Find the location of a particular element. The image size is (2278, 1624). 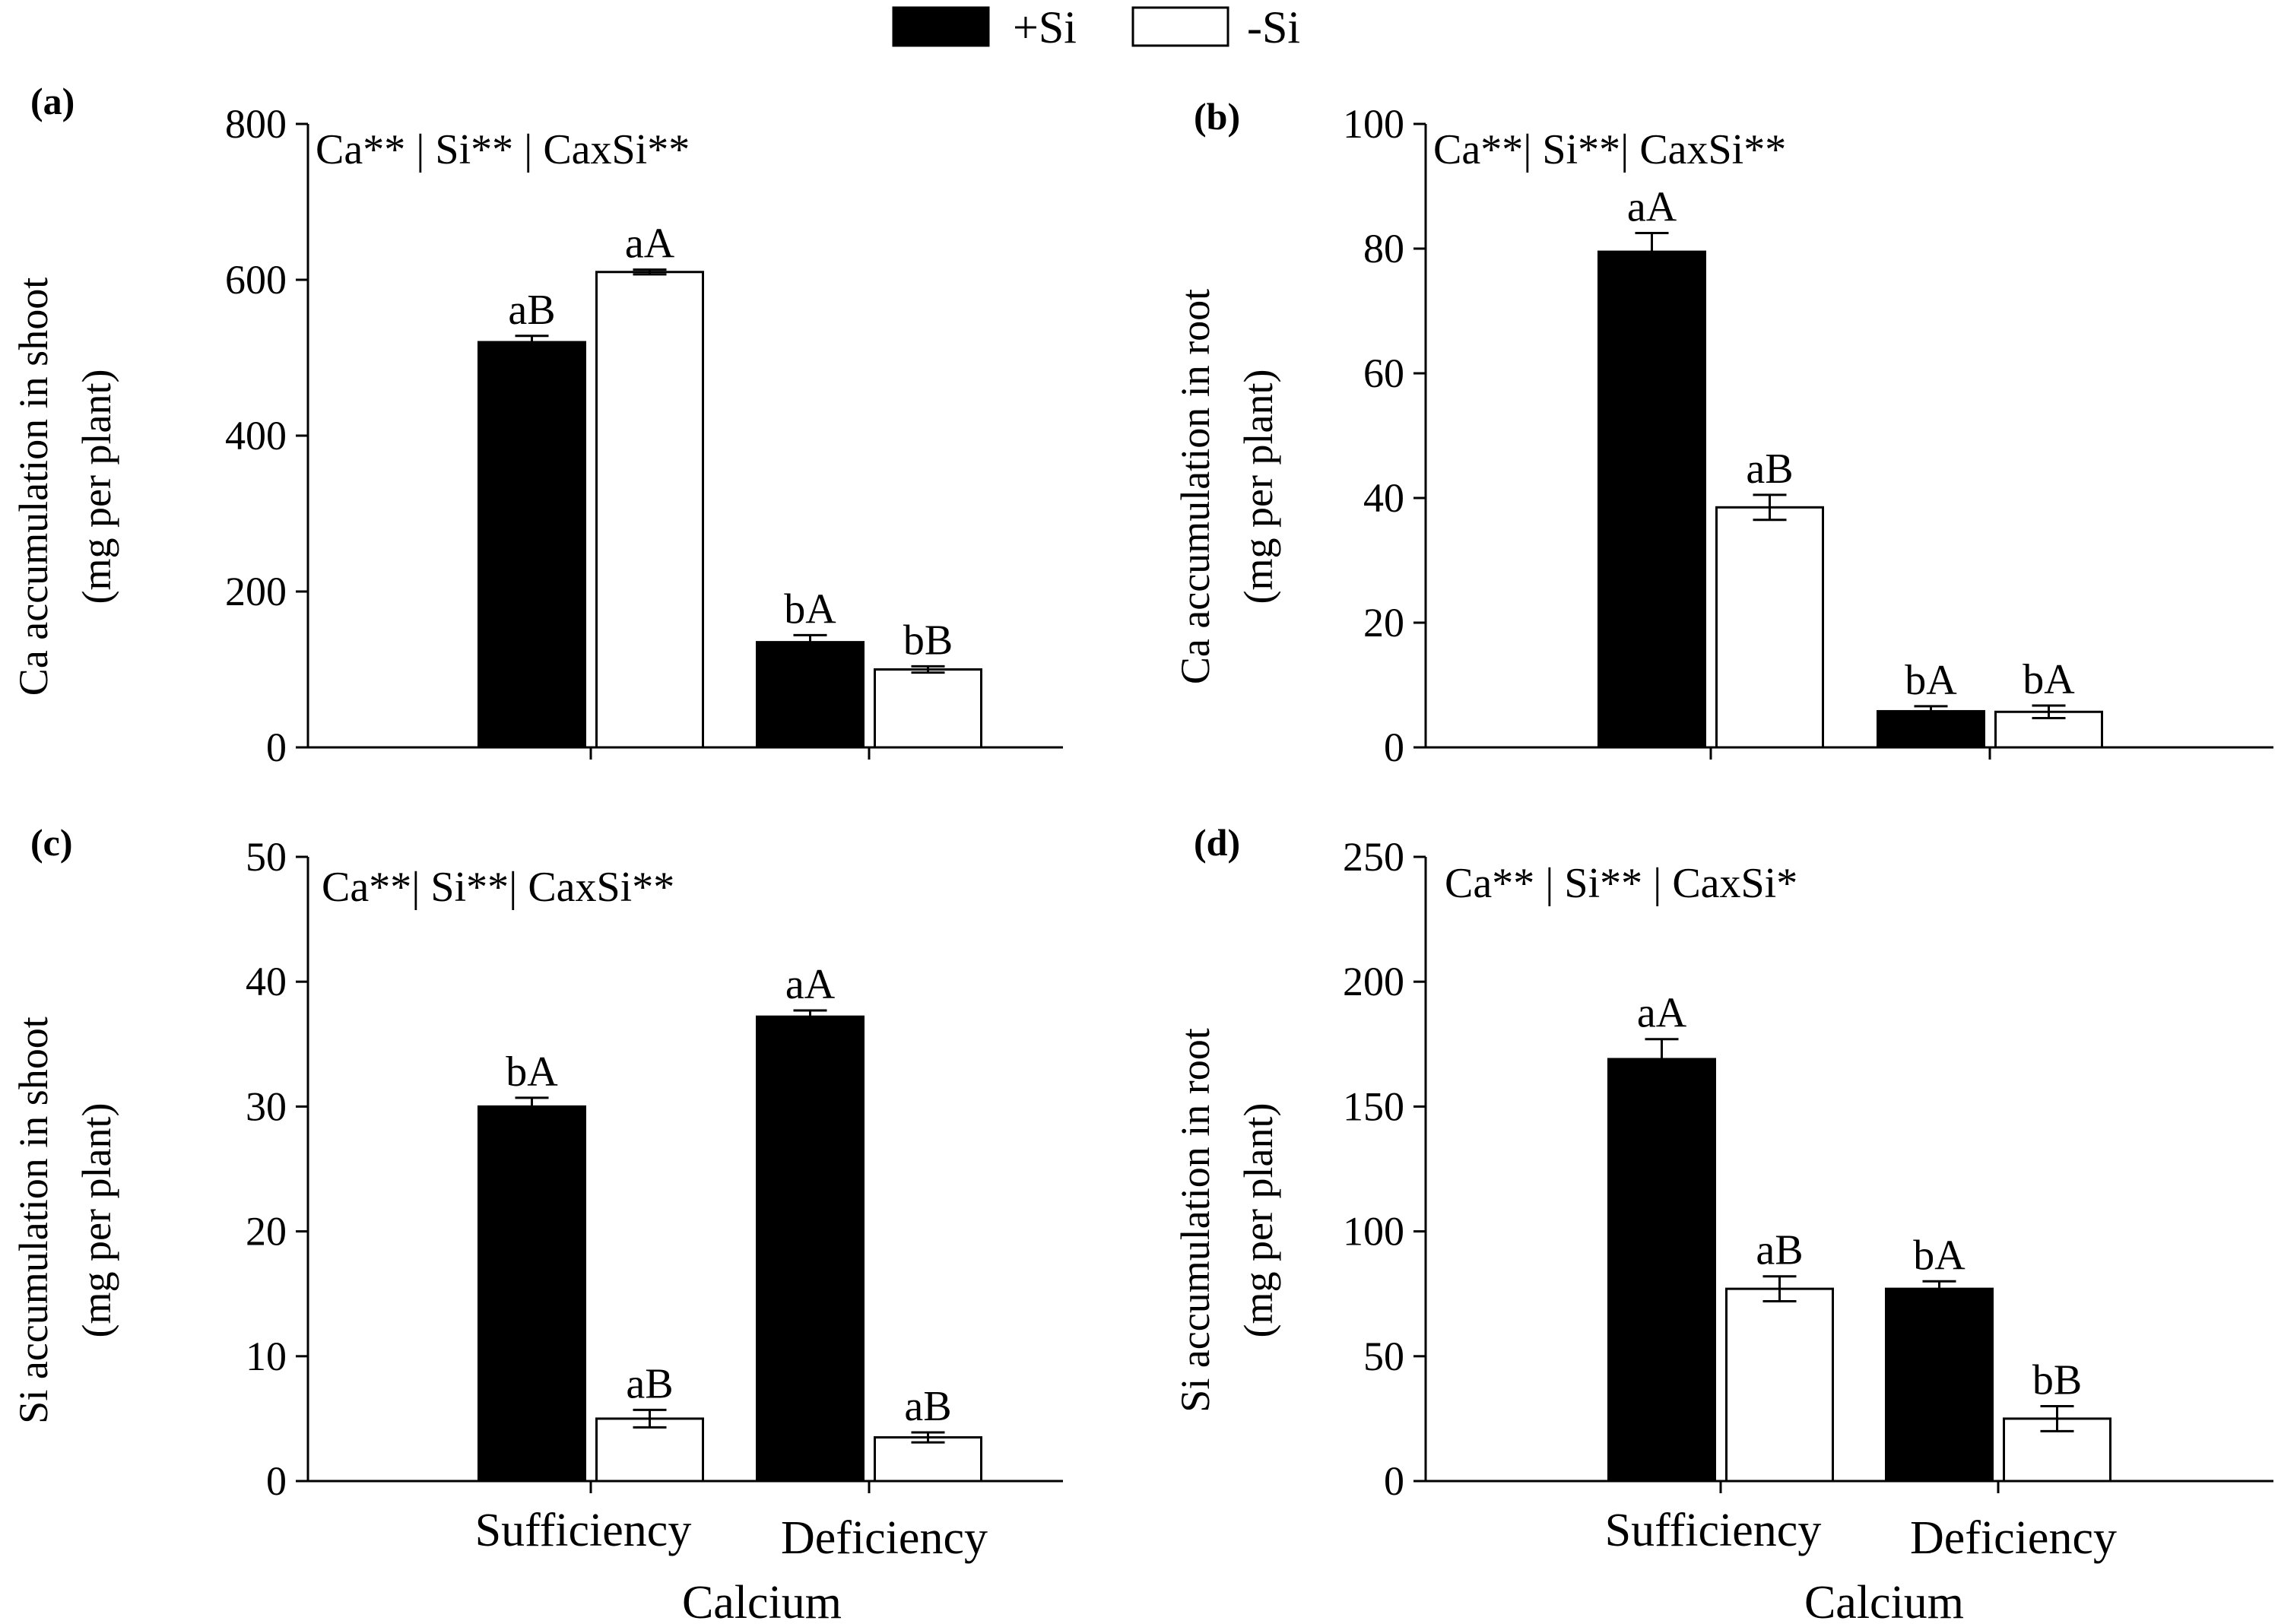

panel-tag: (a) is located at coordinates (52, 101).